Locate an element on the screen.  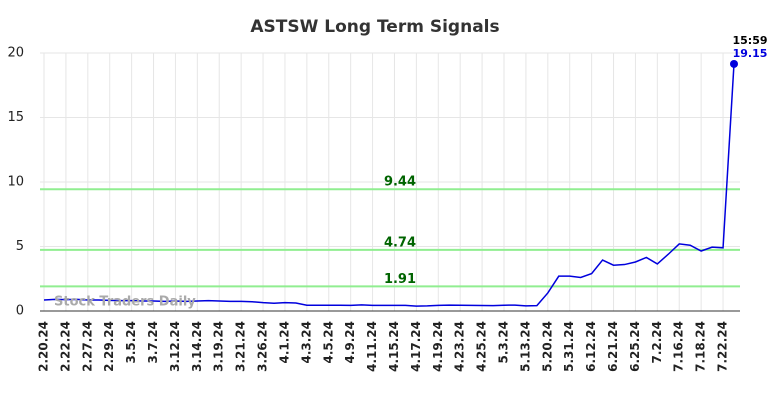
x-tick-label: 6.21.24 is located at coordinates (613, 346).